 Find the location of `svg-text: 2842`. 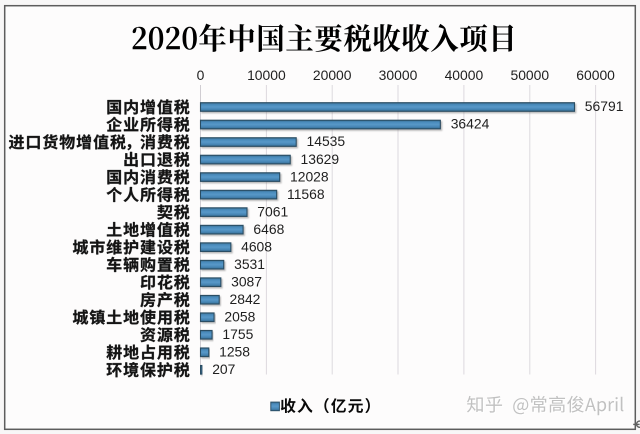

svg-text: 2842 is located at coordinates (245, 299).